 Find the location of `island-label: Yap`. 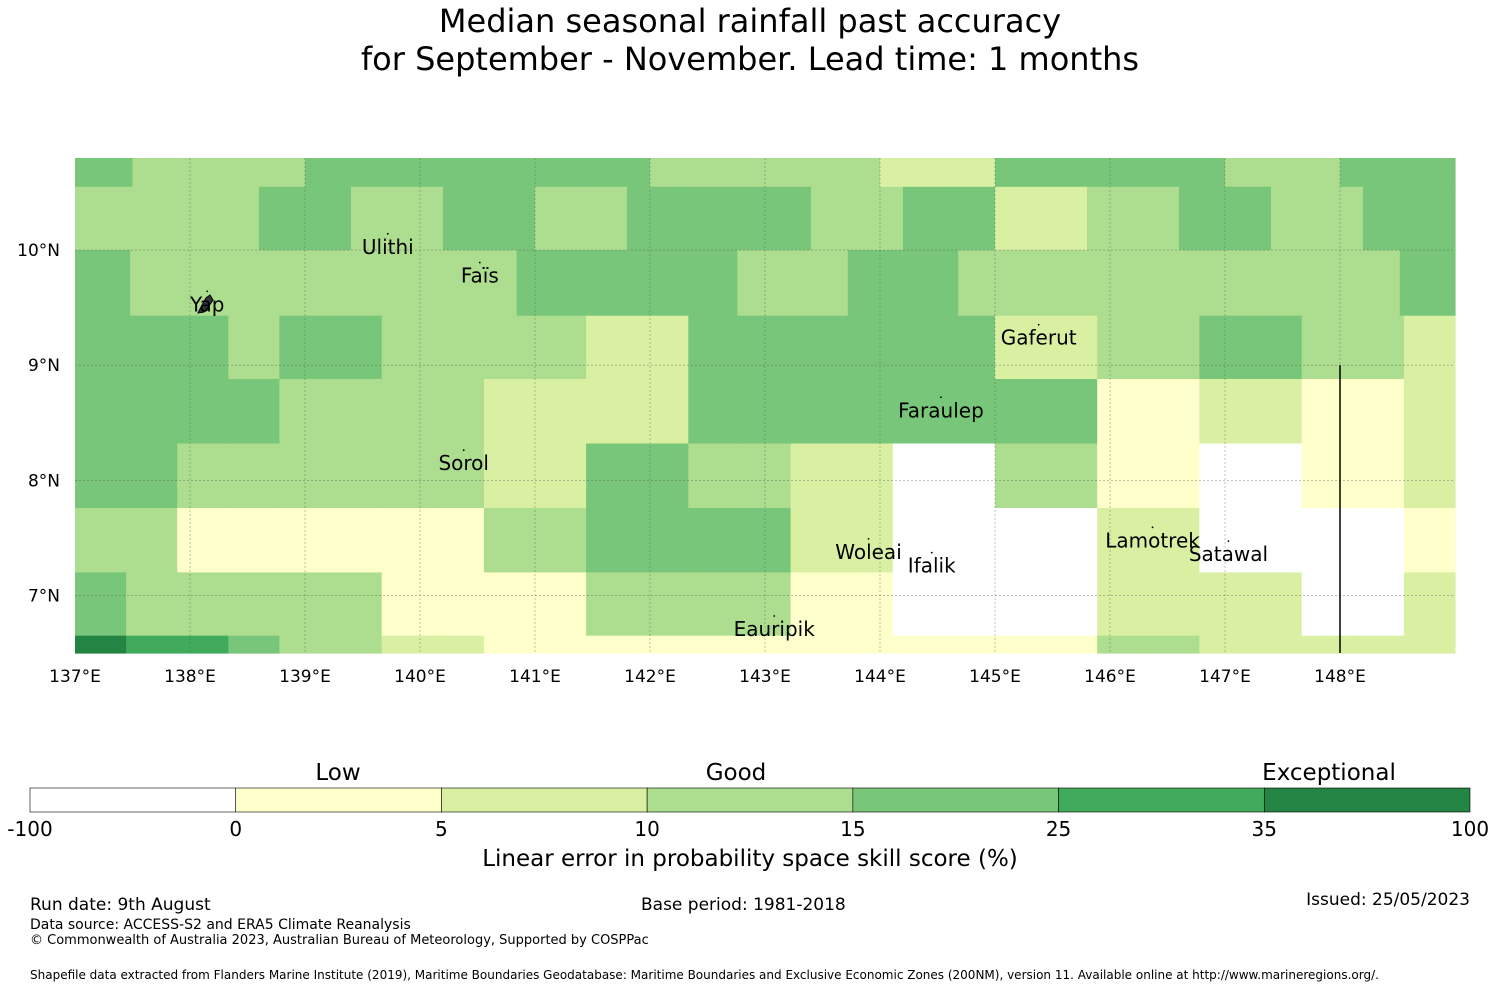

island-label: Yap is located at coordinates (206, 304).